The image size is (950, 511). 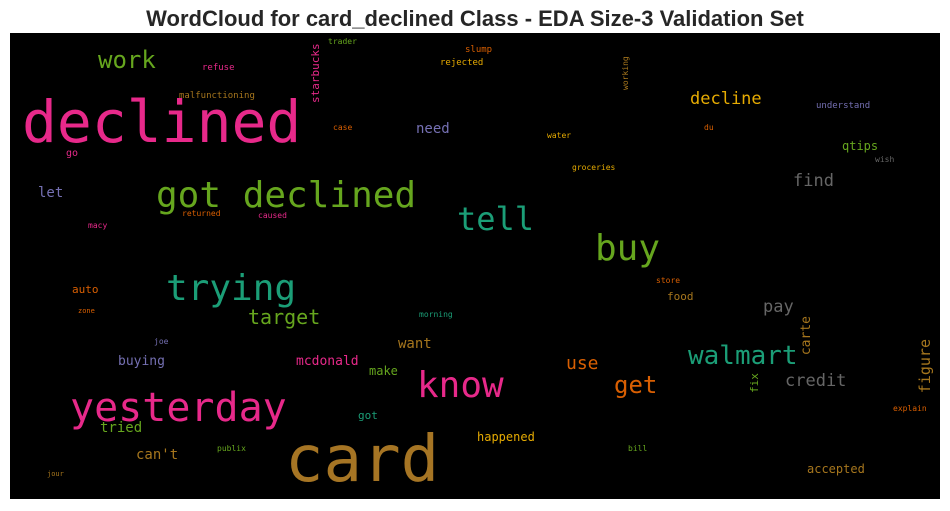 I want to click on word-refuse: refuse, so click(x=218, y=68).